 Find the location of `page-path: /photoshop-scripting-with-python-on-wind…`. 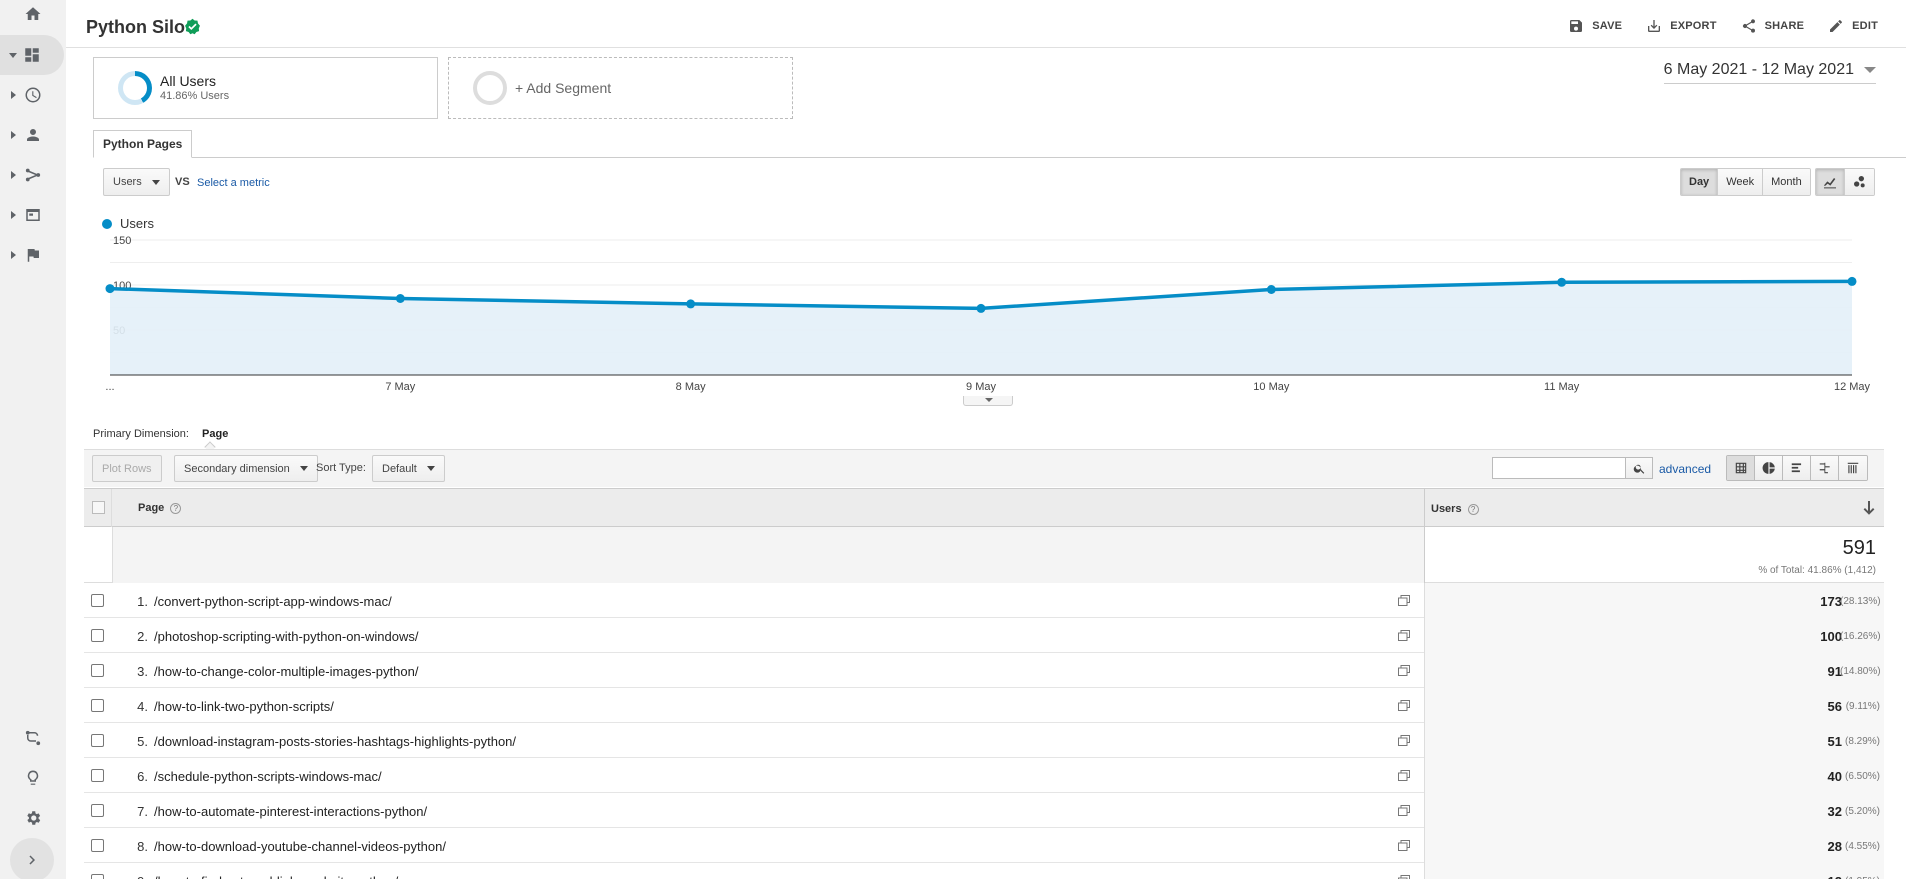

page-path: /photoshop-scripting-with-python-on-wind… is located at coordinates (286, 636).